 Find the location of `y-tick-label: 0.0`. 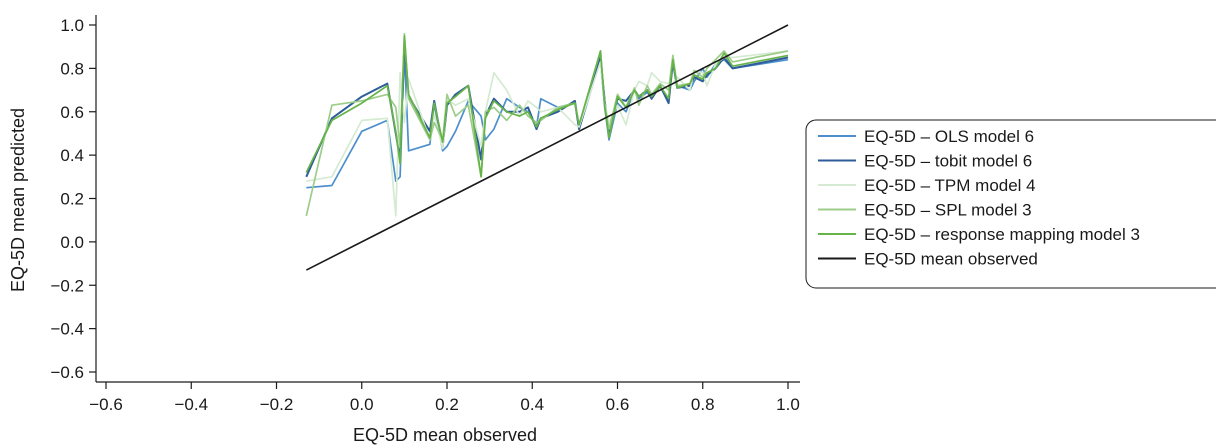

y-tick-label: 0.0 is located at coordinates (72, 242).